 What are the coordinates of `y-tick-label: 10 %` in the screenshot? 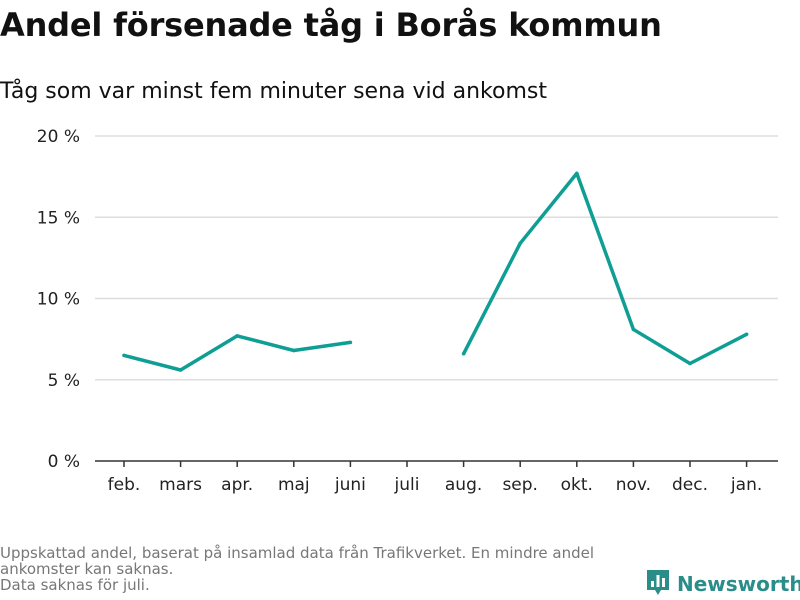 It's located at (58, 300).